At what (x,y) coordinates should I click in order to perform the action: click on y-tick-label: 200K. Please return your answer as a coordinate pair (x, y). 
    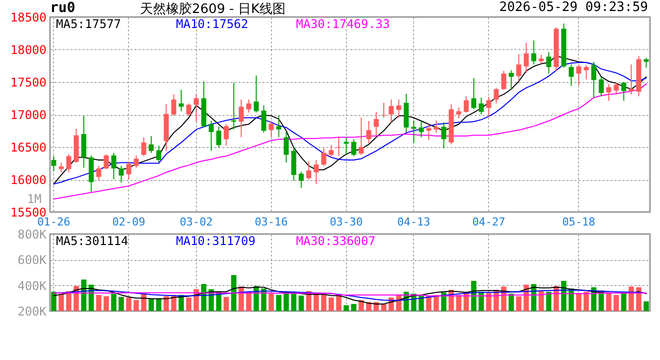
    Looking at the image, I should click on (33, 311).